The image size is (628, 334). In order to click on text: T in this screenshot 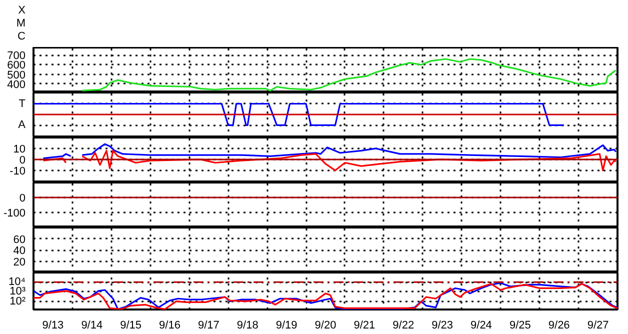, I will do `click(22, 104)`.